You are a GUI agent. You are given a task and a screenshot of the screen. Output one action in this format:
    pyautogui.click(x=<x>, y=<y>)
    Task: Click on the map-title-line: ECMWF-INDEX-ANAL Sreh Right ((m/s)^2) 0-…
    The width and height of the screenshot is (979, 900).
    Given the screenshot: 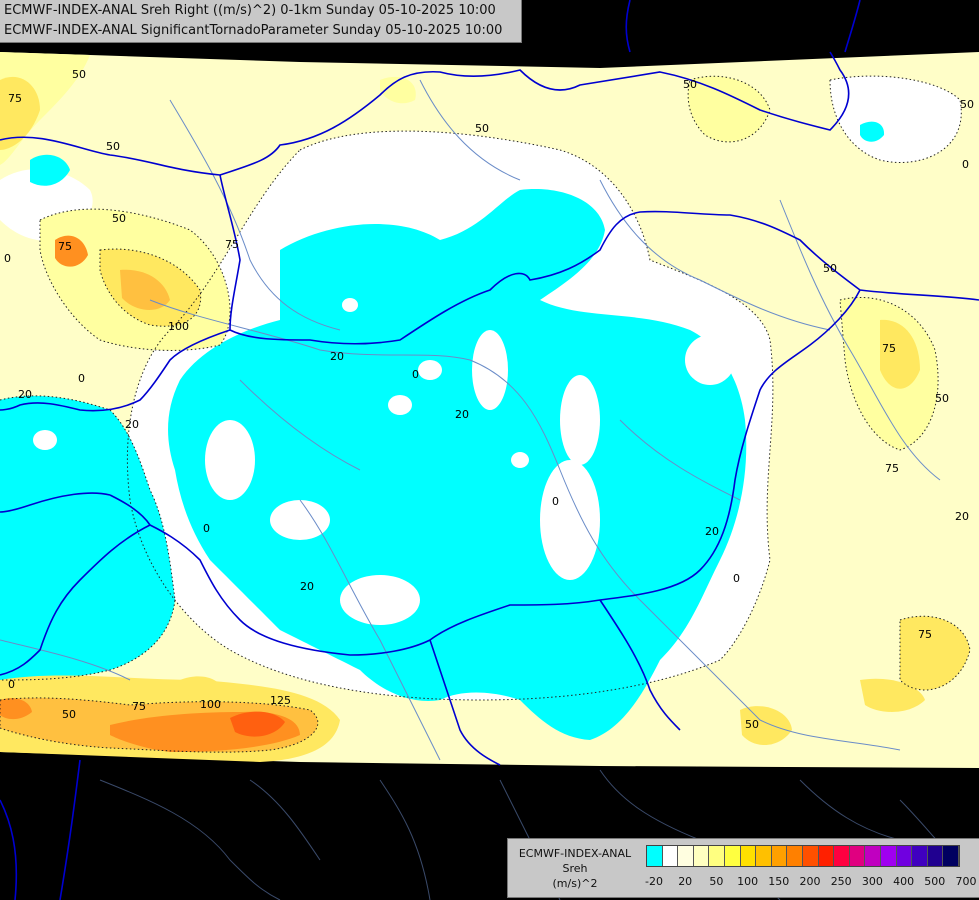 What is the action you would take?
    pyautogui.click(x=250, y=10)
    